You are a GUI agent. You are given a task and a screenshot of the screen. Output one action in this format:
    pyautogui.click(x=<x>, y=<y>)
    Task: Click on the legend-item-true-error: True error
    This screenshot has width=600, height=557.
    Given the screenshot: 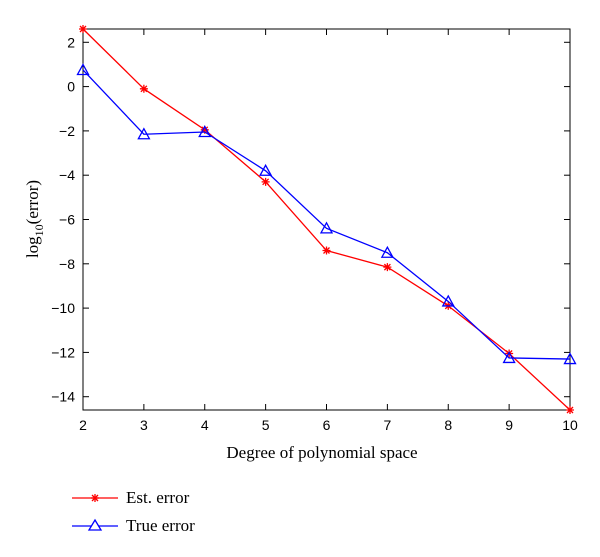 What is the action you would take?
    pyautogui.click(x=133, y=526)
    